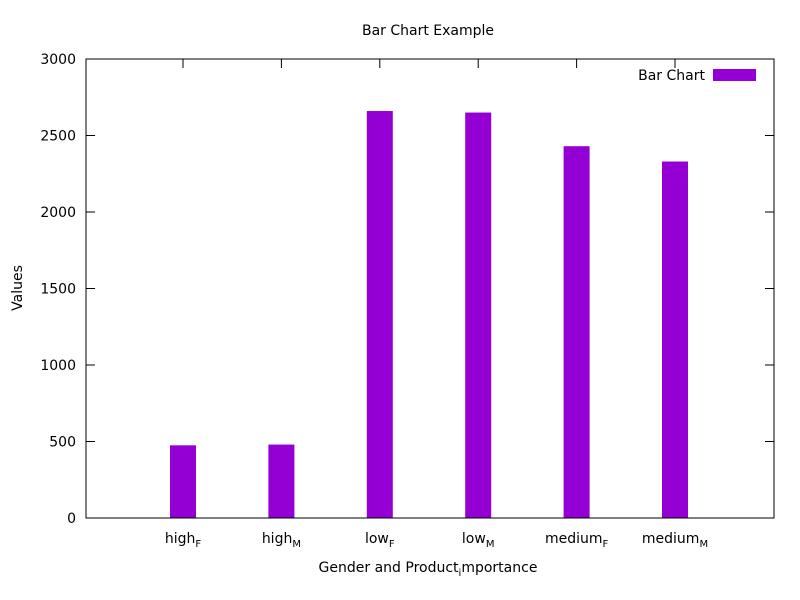 The image size is (800, 600). I want to click on bar-low-m, so click(478, 315).